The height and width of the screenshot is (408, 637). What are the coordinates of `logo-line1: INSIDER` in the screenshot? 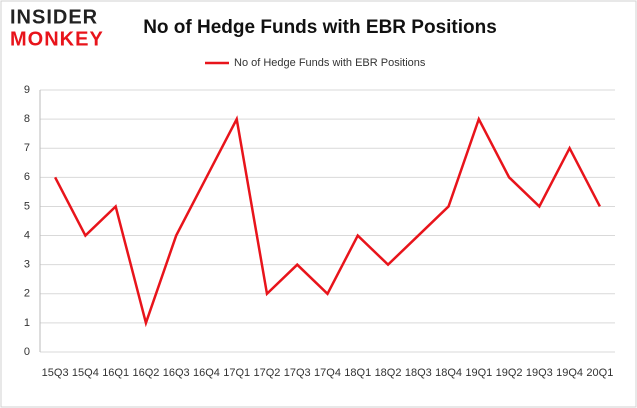 It's located at (54, 17).